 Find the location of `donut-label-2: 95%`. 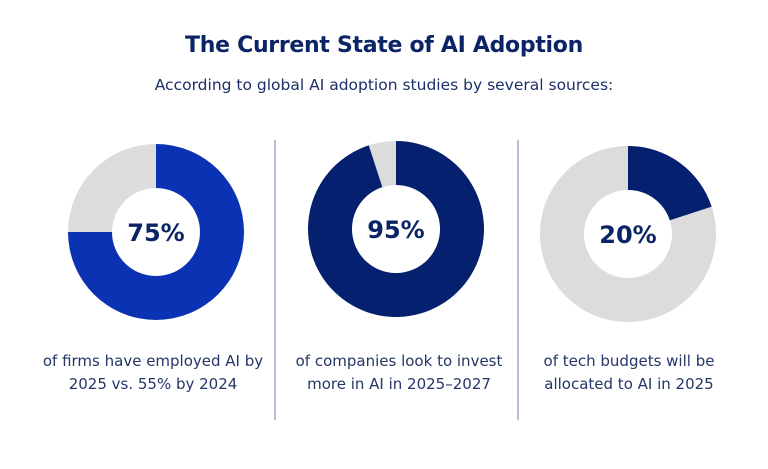

donut-label-2: 95% is located at coordinates (395, 230).